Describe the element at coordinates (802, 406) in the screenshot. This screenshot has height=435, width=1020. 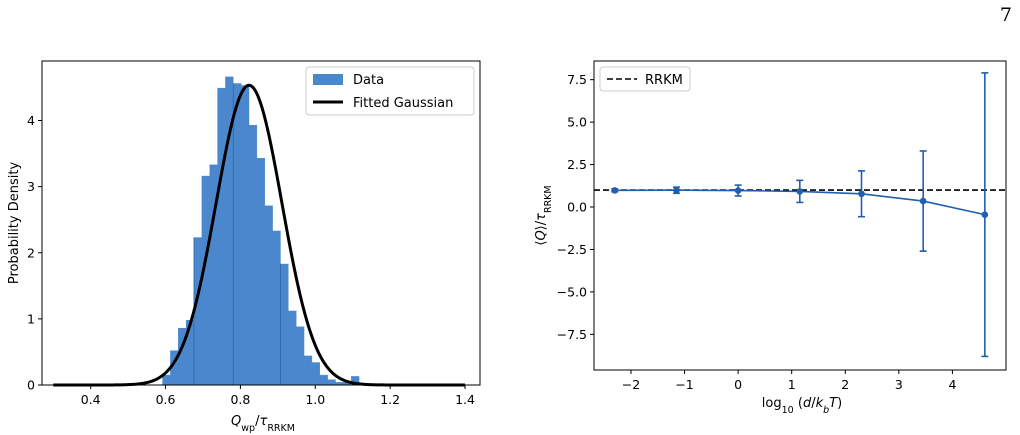
I see `x-axis-label: log10 (d/kbT)` at that location.